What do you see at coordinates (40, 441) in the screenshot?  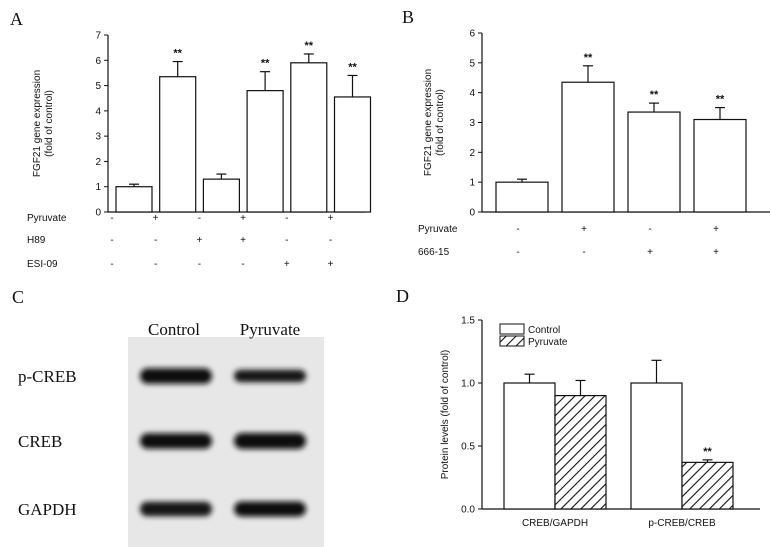 I see `western-blot-row-label: CREB` at bounding box center [40, 441].